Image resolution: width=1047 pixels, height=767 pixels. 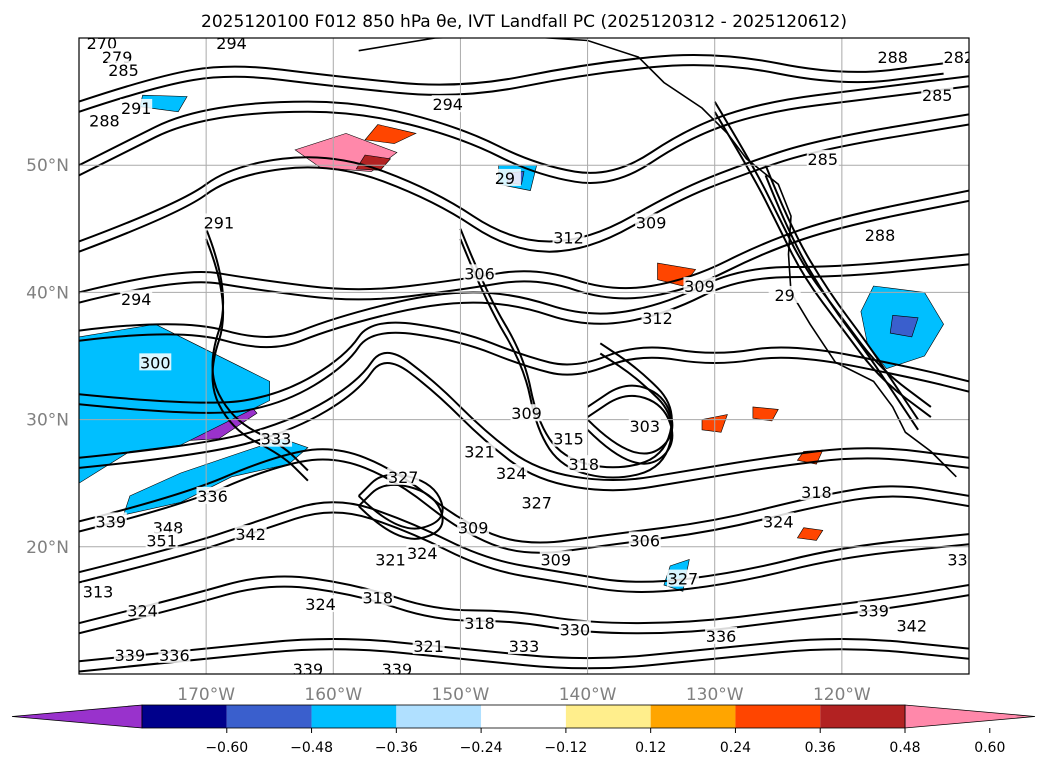 What do you see at coordinates (111, 521) in the screenshot?
I see `contour-label-25: 339` at bounding box center [111, 521].